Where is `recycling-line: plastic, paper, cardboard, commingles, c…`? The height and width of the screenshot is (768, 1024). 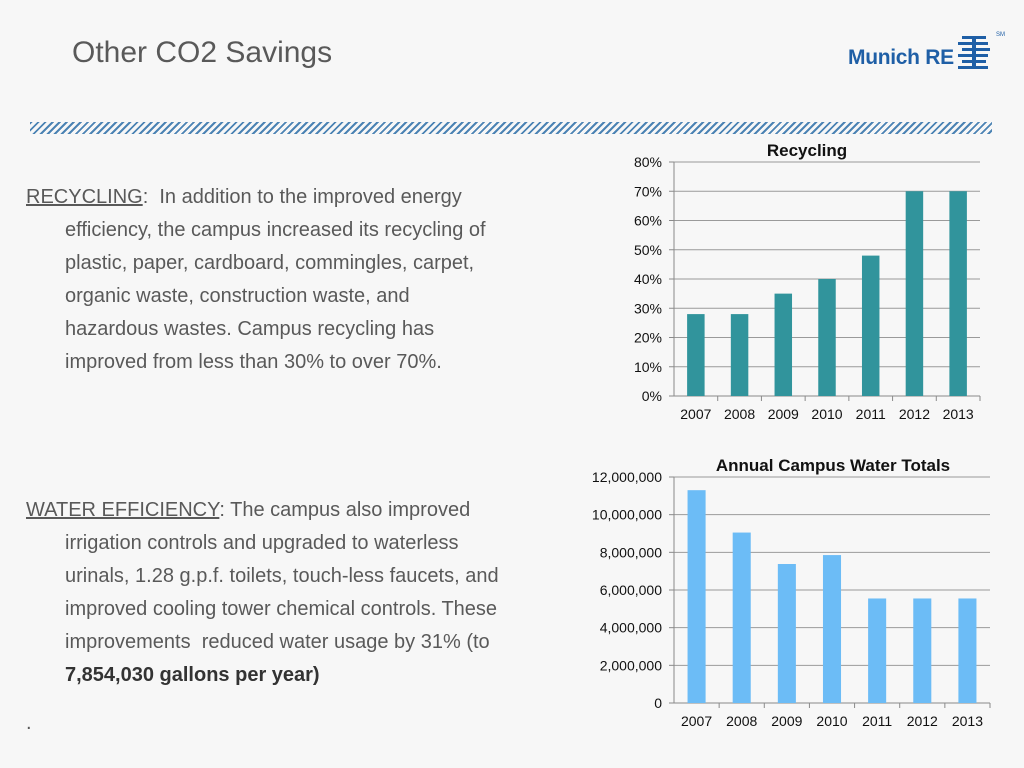
recycling-line: plastic, paper, cardboard, commingles, c… is located at coordinates (270, 263).